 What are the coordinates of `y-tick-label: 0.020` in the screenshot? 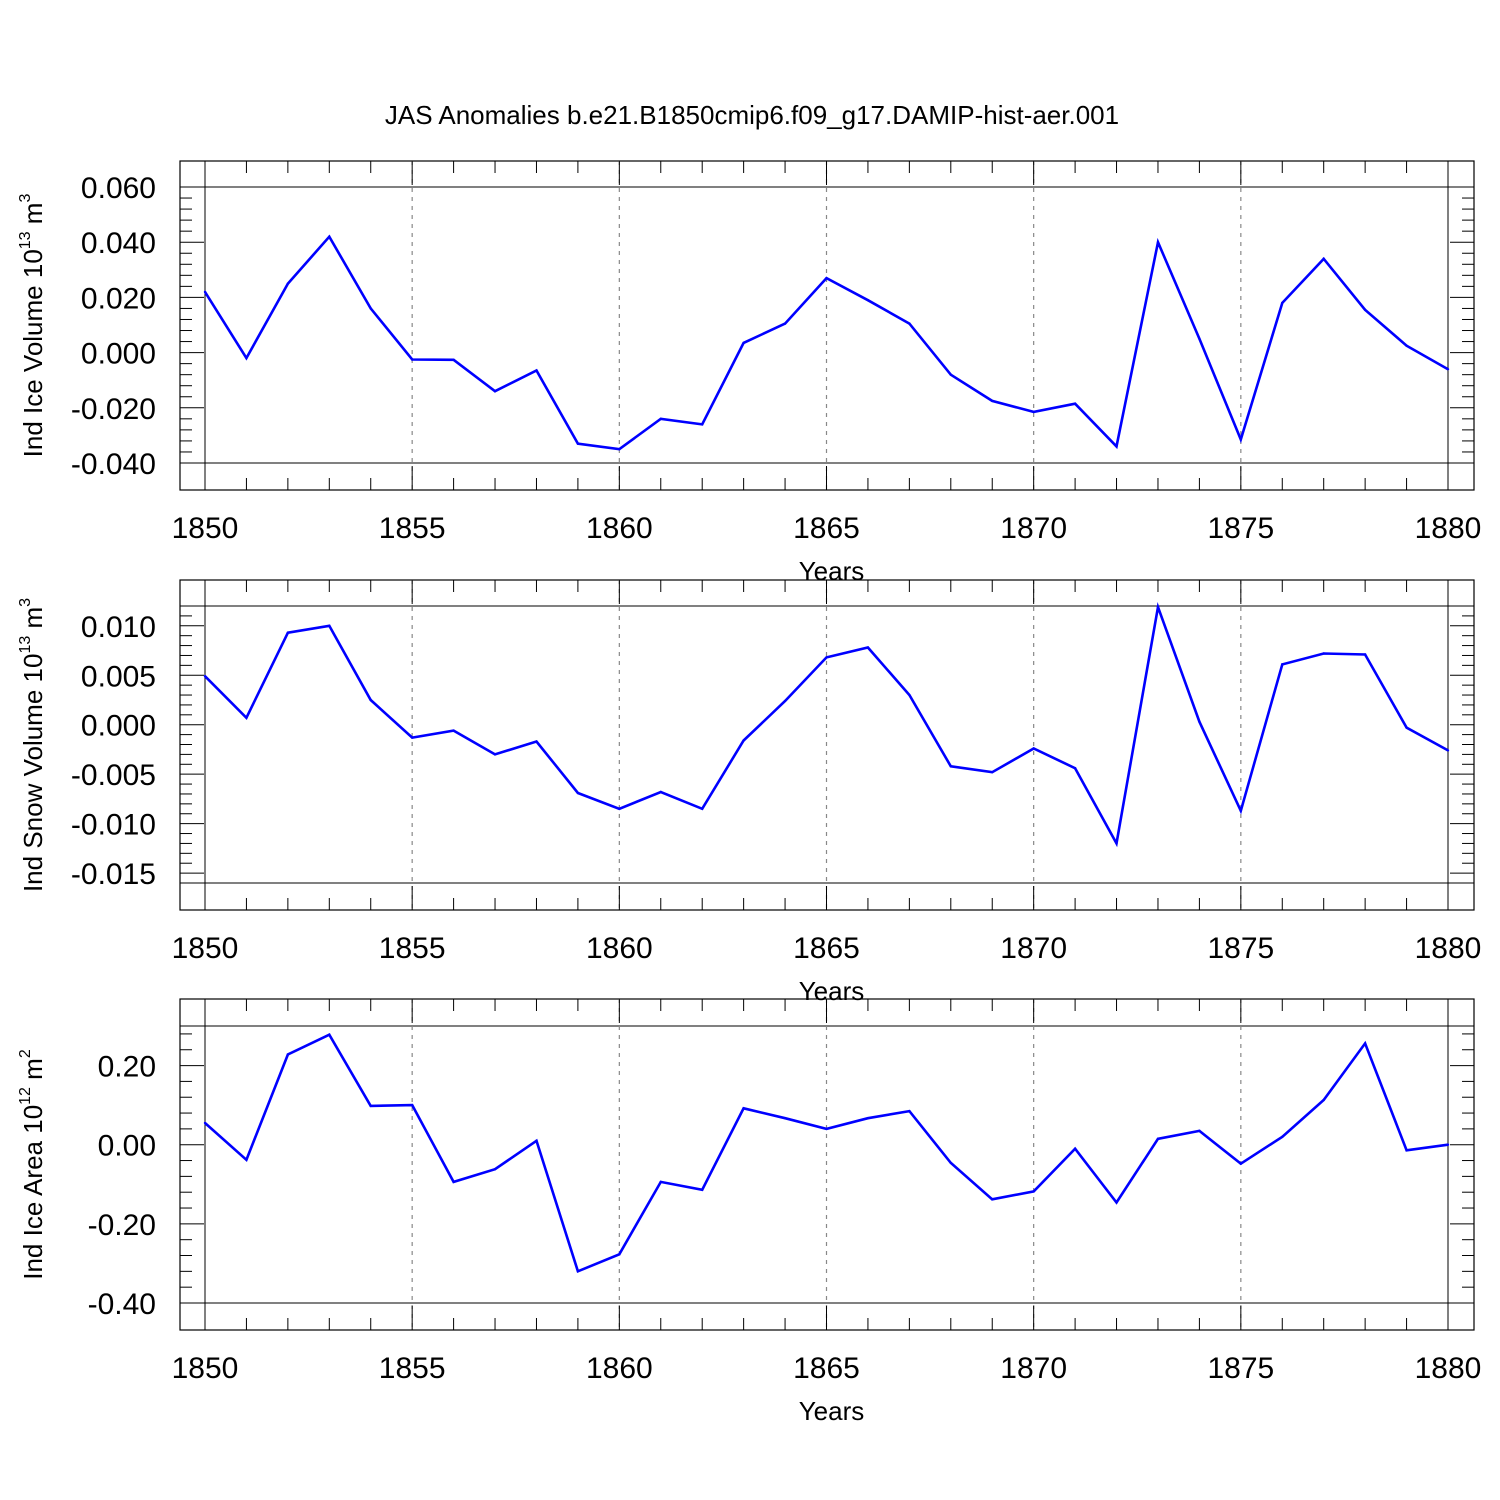 It's located at (118, 298).